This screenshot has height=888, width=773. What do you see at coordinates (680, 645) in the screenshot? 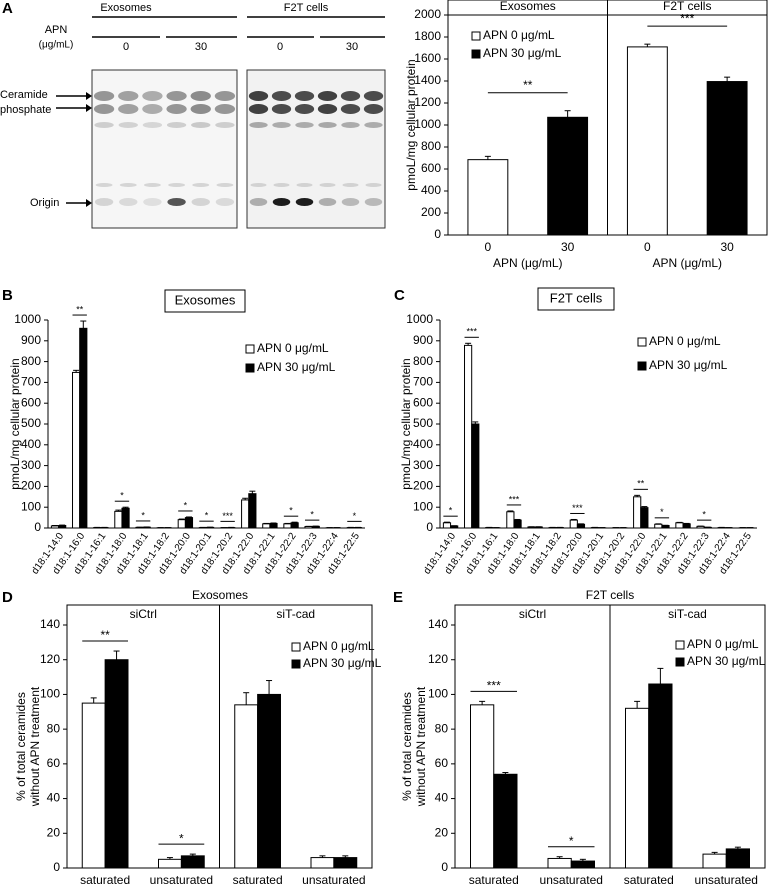
I see `legend-swatch` at bounding box center [680, 645].